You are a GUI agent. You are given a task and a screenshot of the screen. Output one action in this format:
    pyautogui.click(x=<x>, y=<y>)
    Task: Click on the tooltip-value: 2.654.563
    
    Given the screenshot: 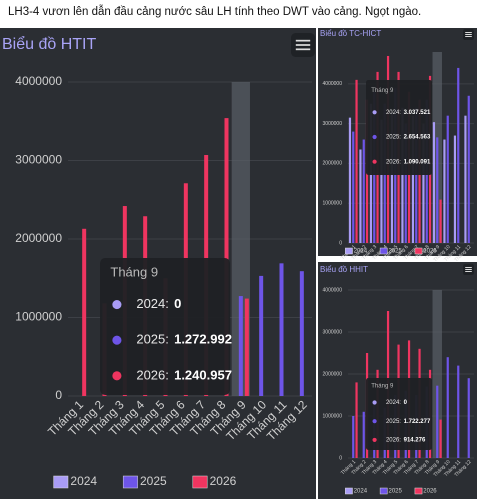 What is the action you would take?
    pyautogui.click(x=417, y=138)
    